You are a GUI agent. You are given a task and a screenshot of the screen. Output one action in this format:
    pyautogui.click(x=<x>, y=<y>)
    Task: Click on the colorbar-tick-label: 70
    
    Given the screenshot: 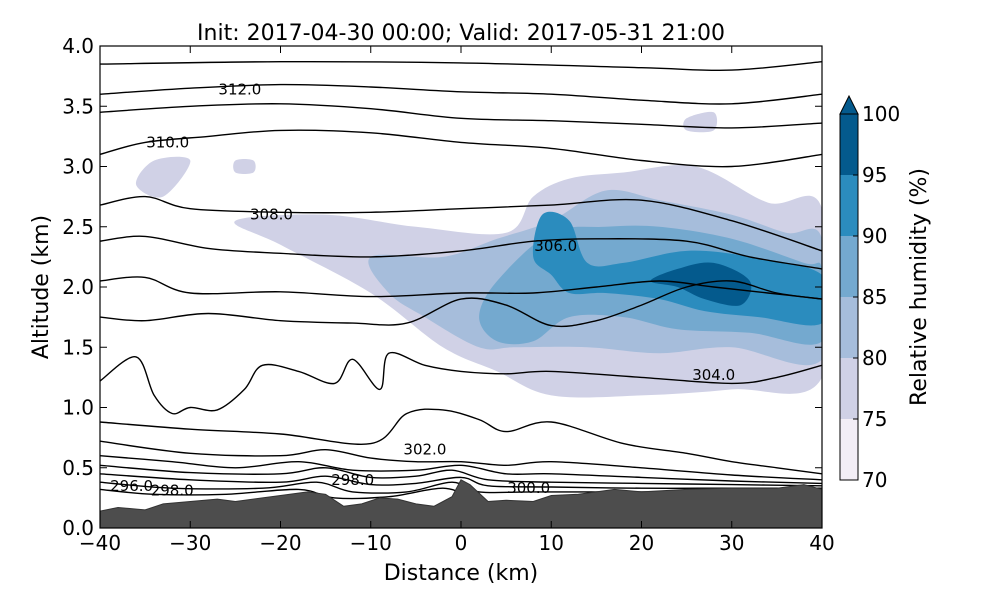 What is the action you would take?
    pyautogui.click(x=874, y=480)
    